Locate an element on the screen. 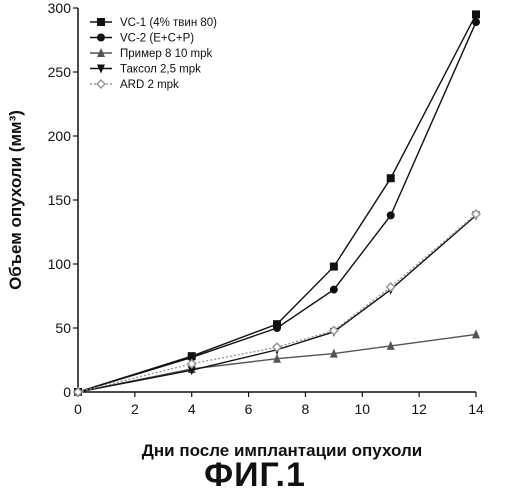 Image resolution: width=510 pixels, height=500 pixels. y-tick-label: 150 is located at coordinates (60, 200).